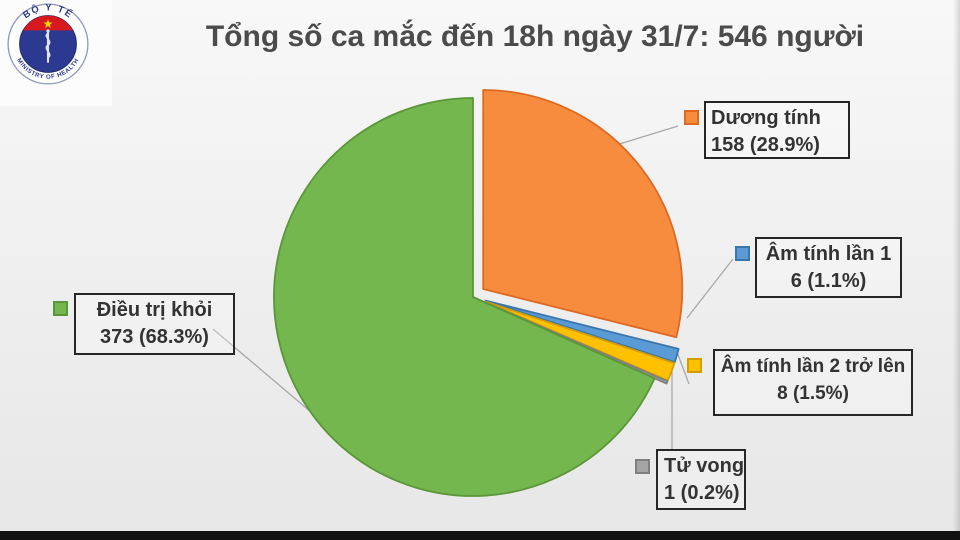 Image resolution: width=960 pixels, height=540 pixels. Describe the element at coordinates (48, 23) in the screenshot. I see `logo-star-icon` at that location.